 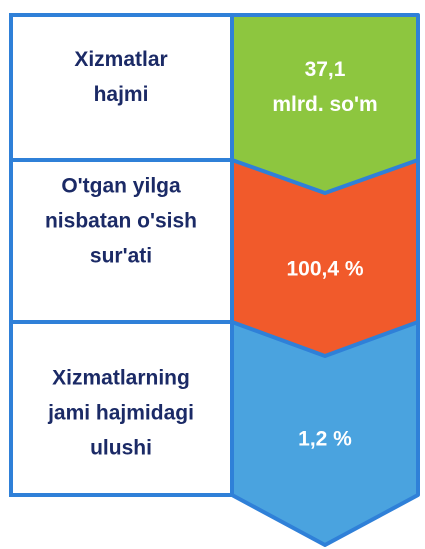 I want to click on row-label: sur'ati, so click(x=121, y=256).